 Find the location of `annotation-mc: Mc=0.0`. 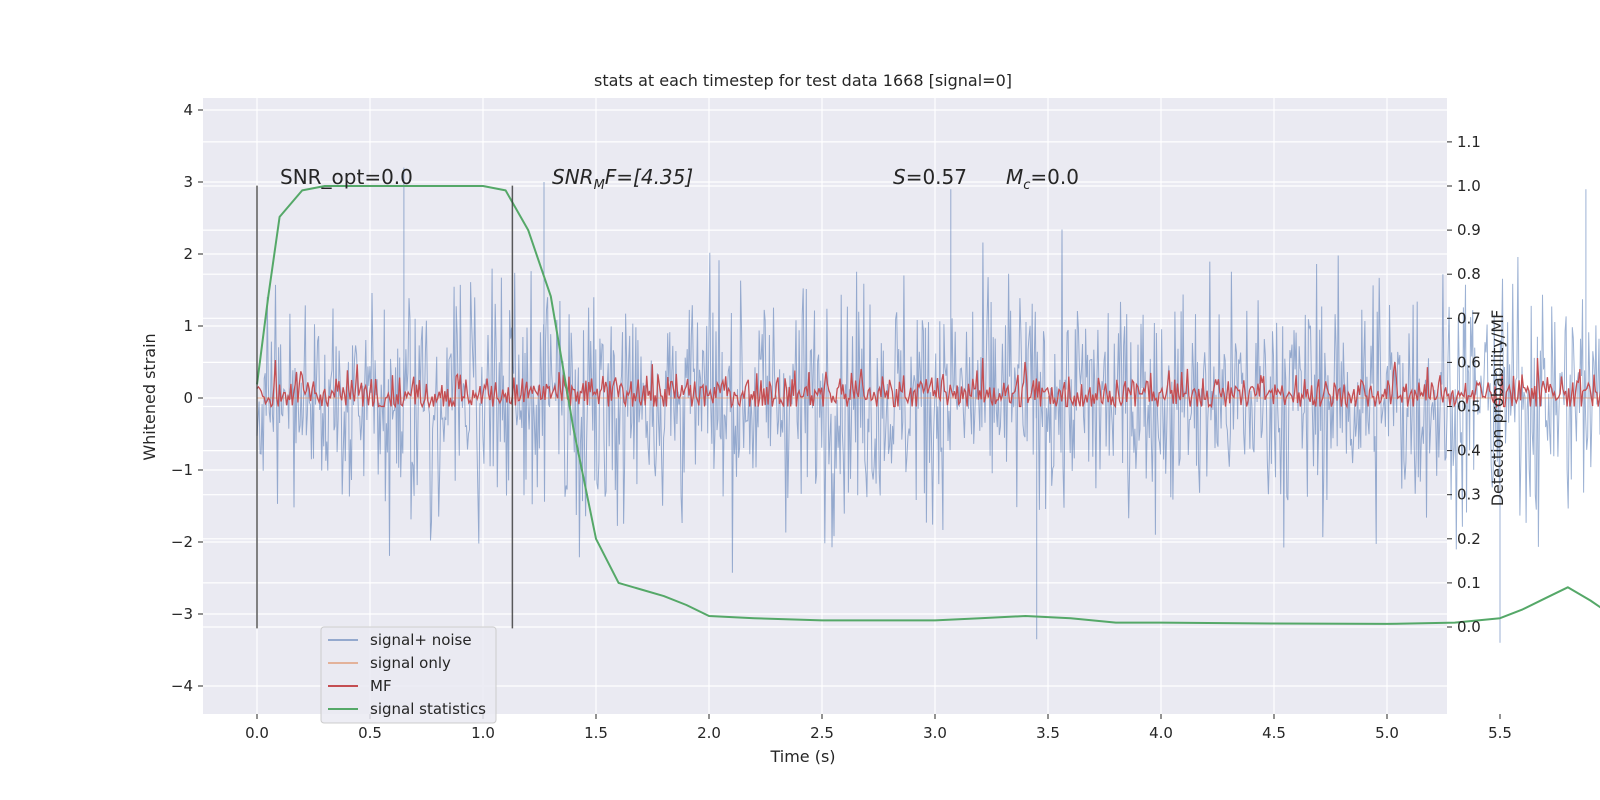

annotation-mc: Mc=0.0 is located at coordinates (1042, 179).